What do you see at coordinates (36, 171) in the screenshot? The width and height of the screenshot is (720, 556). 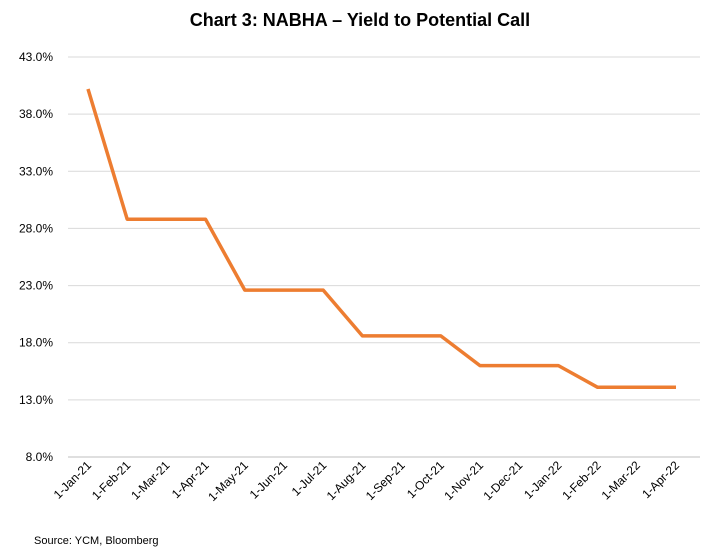 I see `y-tick-label: 33.0%` at bounding box center [36, 171].